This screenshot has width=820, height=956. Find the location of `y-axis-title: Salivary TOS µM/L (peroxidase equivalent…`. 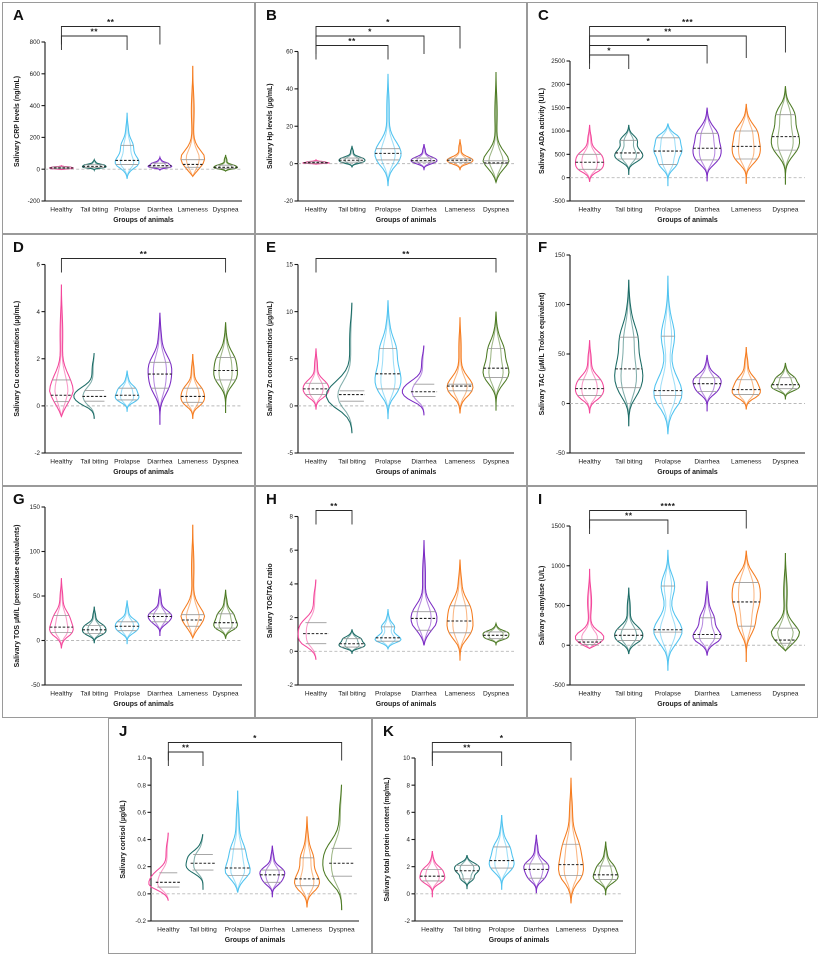

y-axis-title: Salivary TOS µM/L (peroxidase equivalent… is located at coordinates (17, 596).